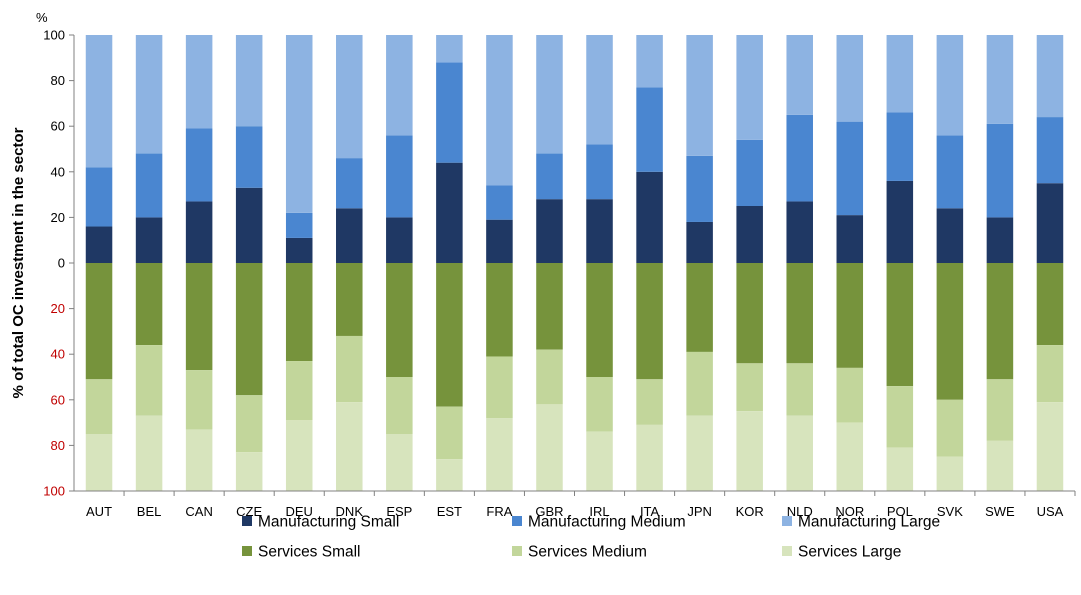 The width and height of the screenshot is (1081, 595). Describe the element at coordinates (1000, 511) in the screenshot. I see `x-tick-label: SWE` at that location.